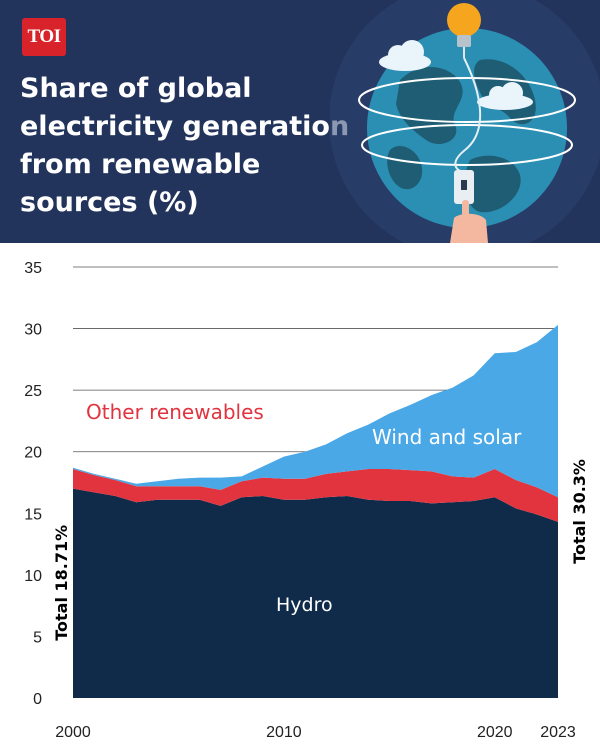 The height and width of the screenshot is (750, 600). I want to click on x-tick-label: 2010, so click(284, 732).